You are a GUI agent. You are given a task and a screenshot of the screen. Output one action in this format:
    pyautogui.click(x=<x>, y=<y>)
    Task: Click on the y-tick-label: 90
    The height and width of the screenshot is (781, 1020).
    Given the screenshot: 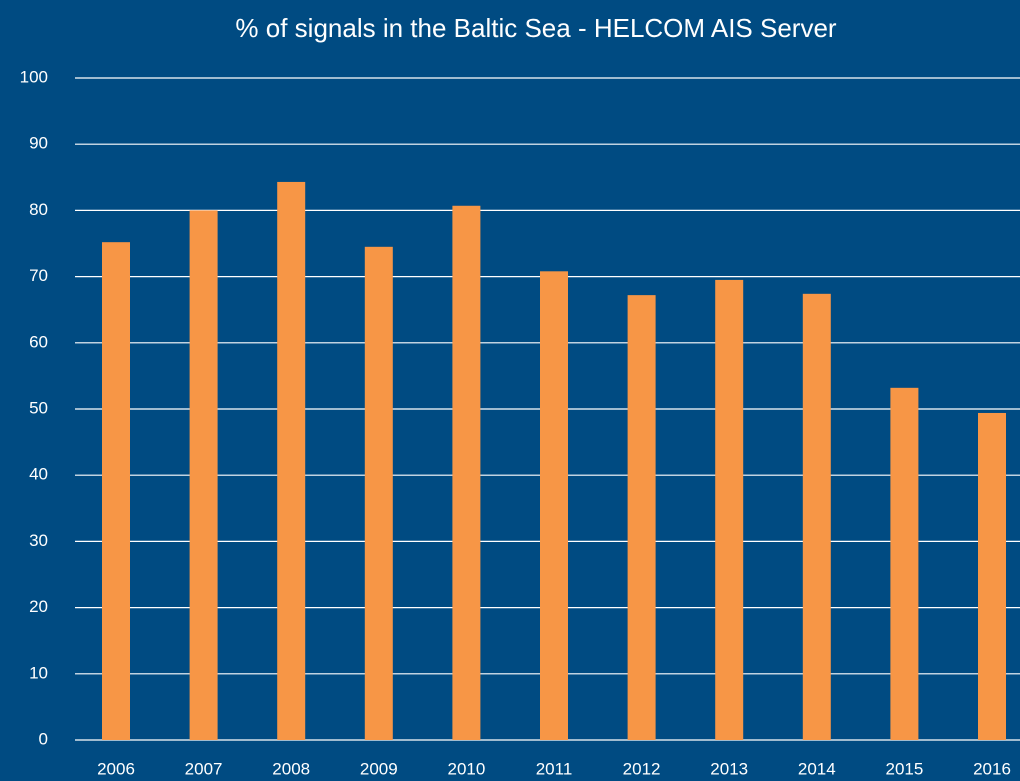 What is the action you would take?
    pyautogui.click(x=38, y=143)
    